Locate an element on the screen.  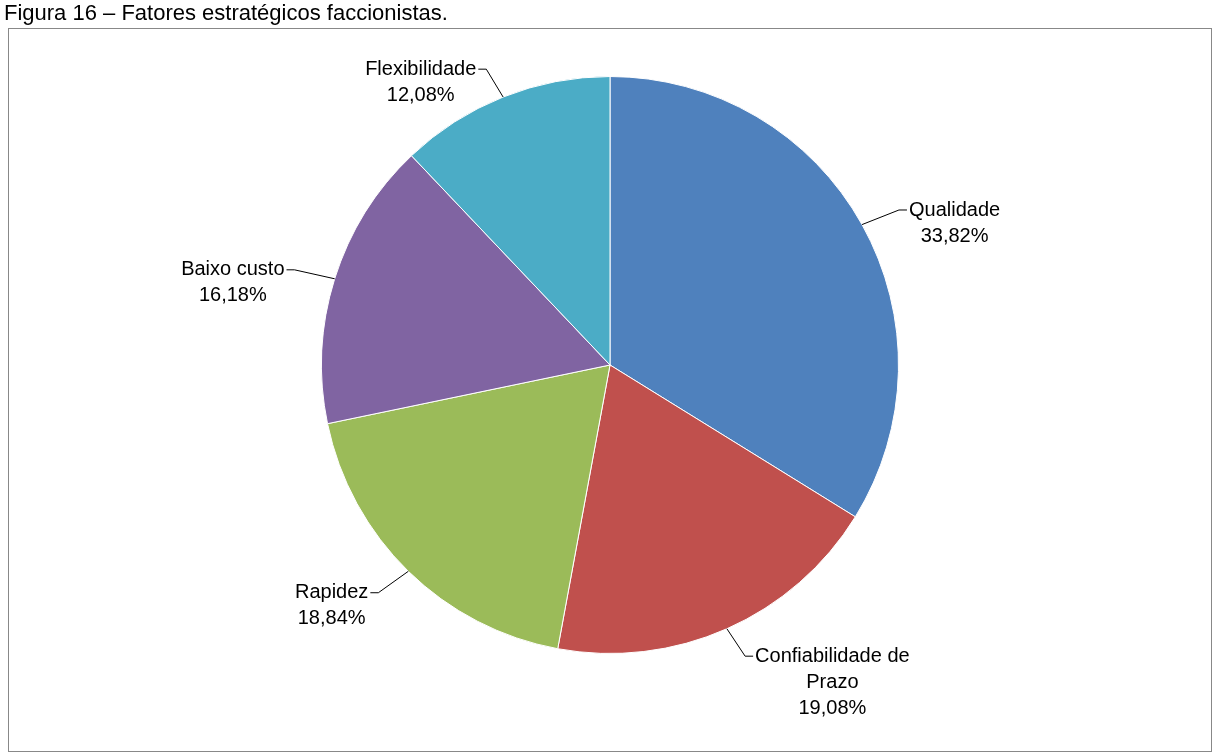
slice-label: Confiabilidade de Prazo is located at coordinates (832, 667).